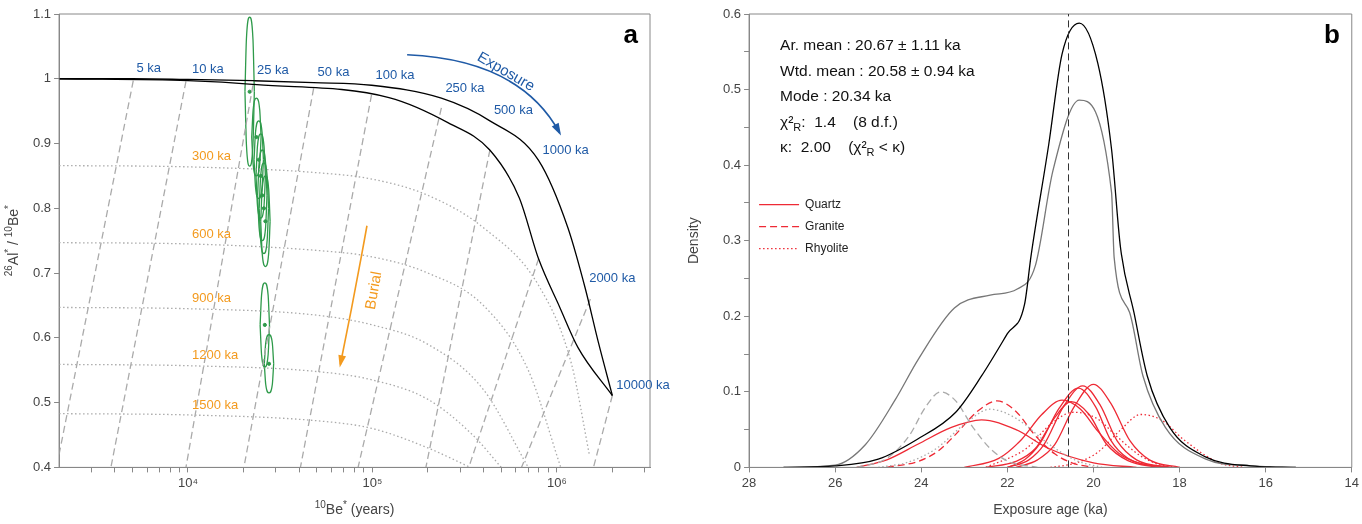 This screenshot has height=524, width=1362. What do you see at coordinates (149, 68) in the screenshot?
I see `annotation: 5 ka` at bounding box center [149, 68].